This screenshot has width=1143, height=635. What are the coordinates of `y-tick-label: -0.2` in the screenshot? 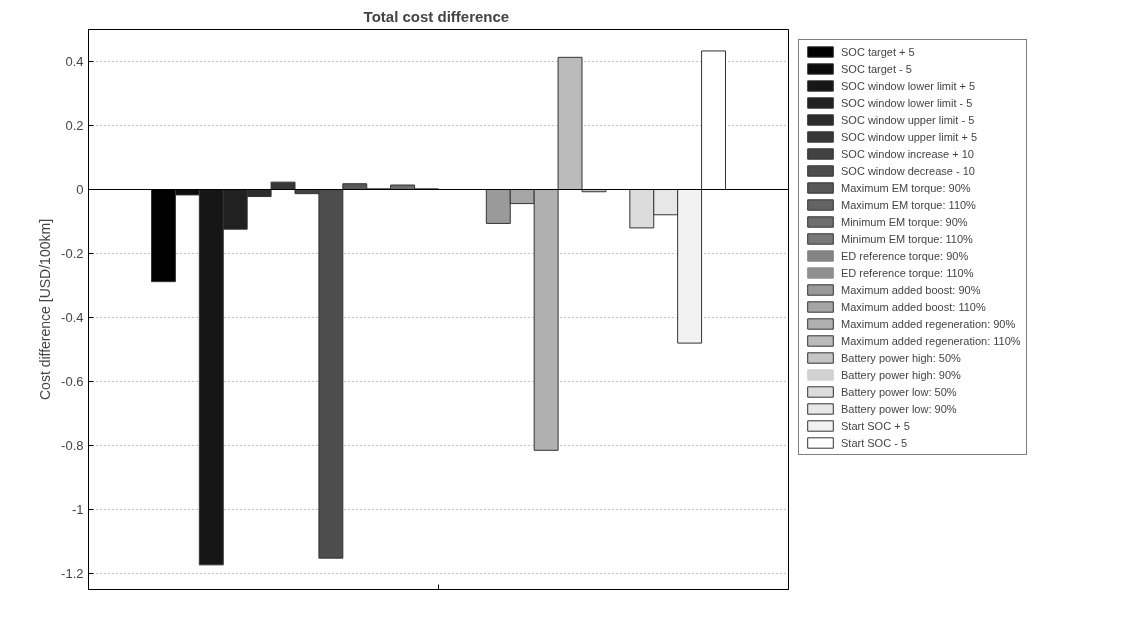 It's located at (72, 253).